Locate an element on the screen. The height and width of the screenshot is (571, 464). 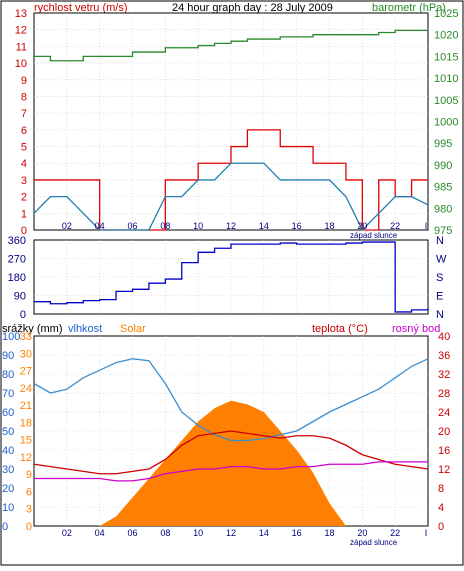
y-tick-label-temperature: 12 is located at coordinates (444, 470).